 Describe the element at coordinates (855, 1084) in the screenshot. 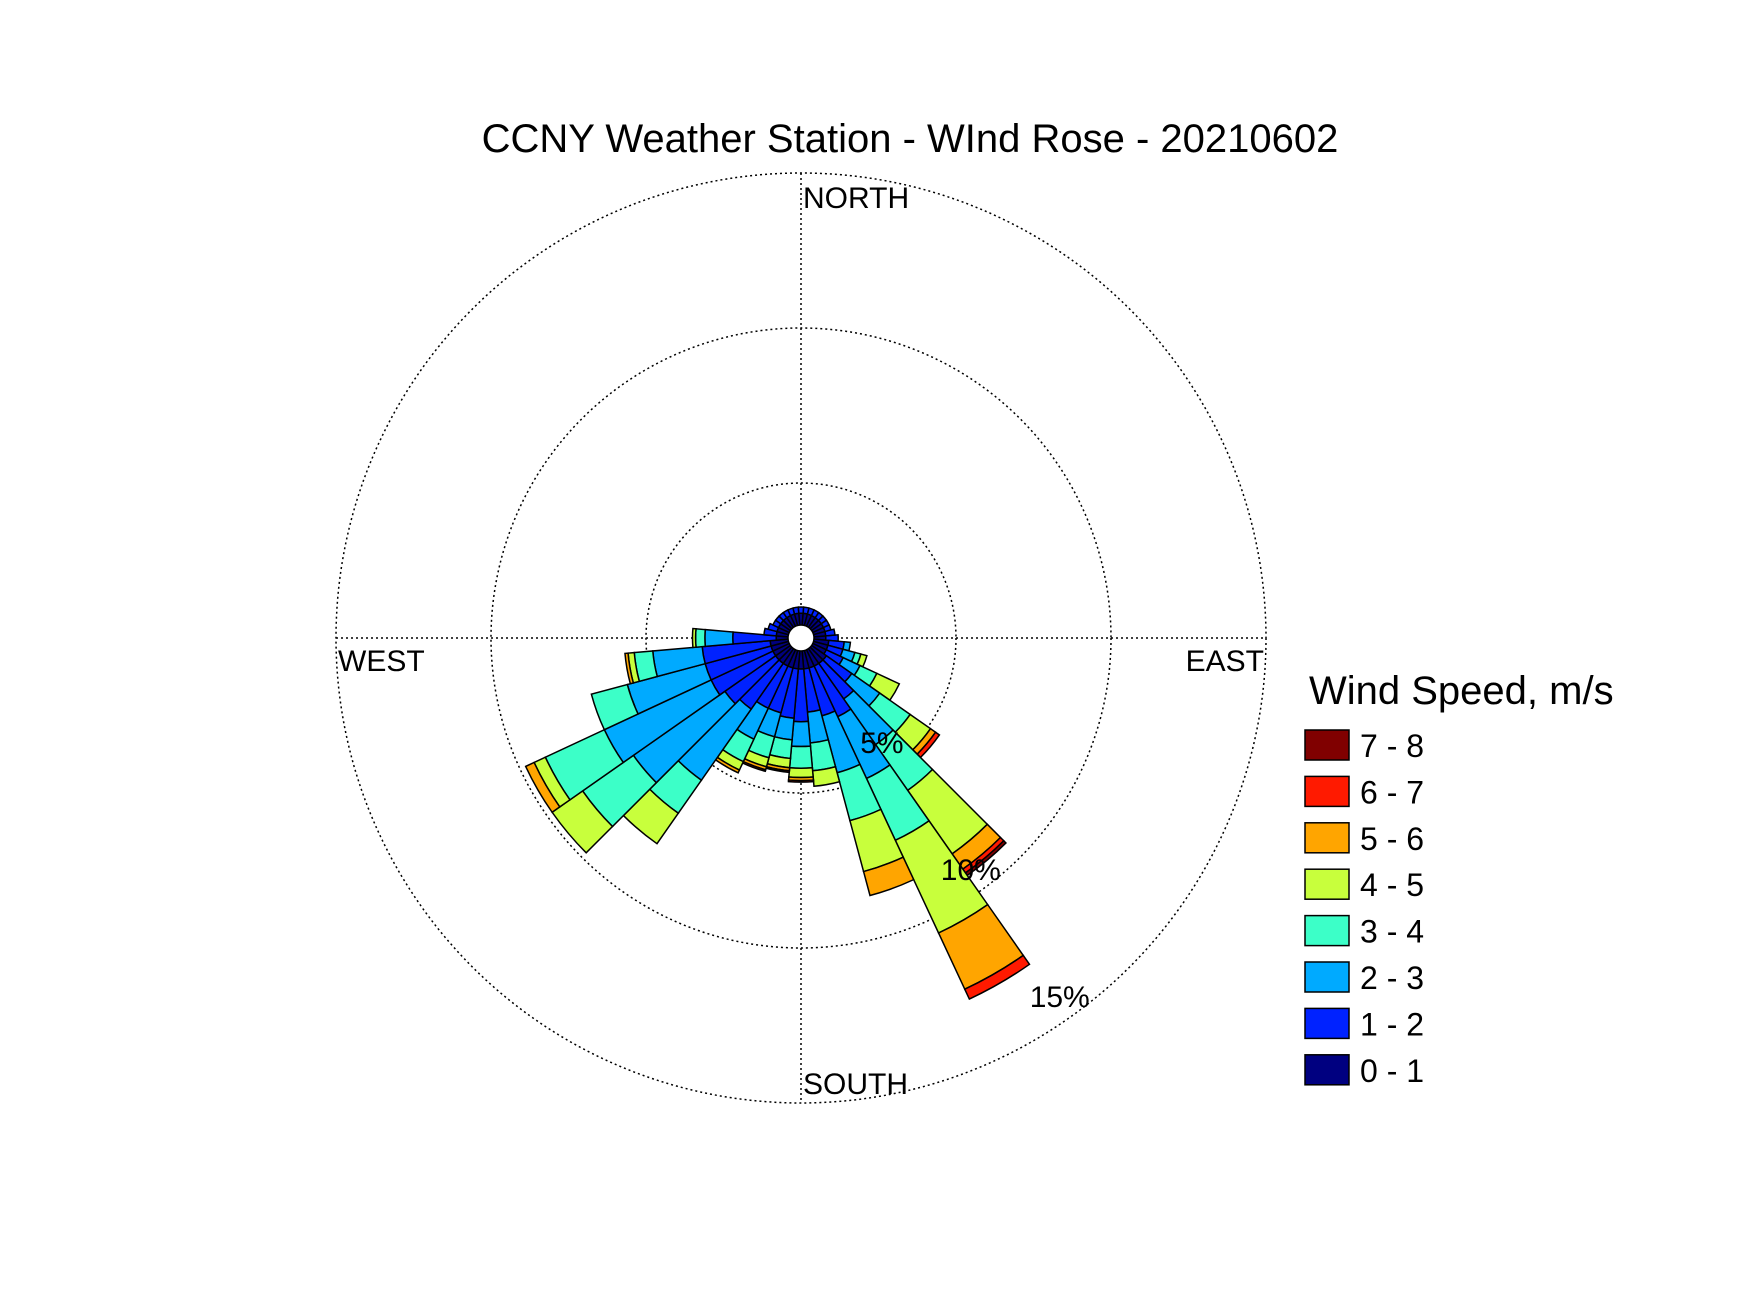

I see `direction-label-south: SOUTH` at that location.